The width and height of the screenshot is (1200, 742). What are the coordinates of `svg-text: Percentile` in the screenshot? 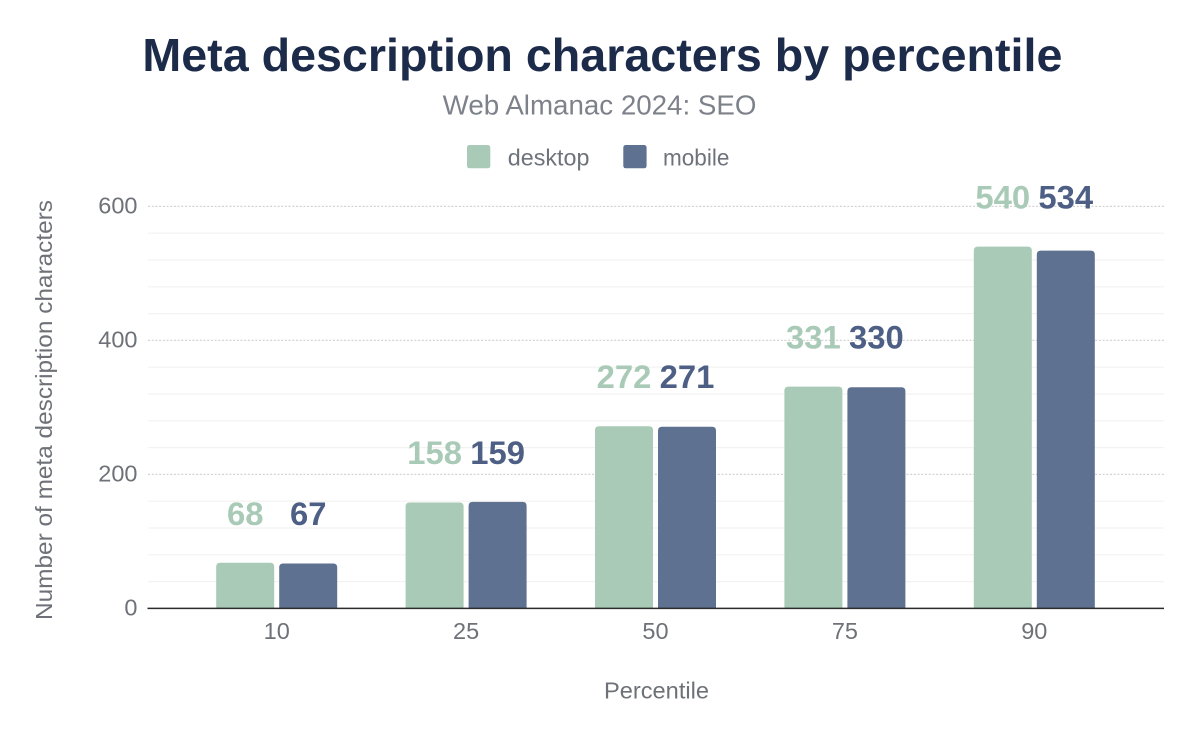 It's located at (656, 691).